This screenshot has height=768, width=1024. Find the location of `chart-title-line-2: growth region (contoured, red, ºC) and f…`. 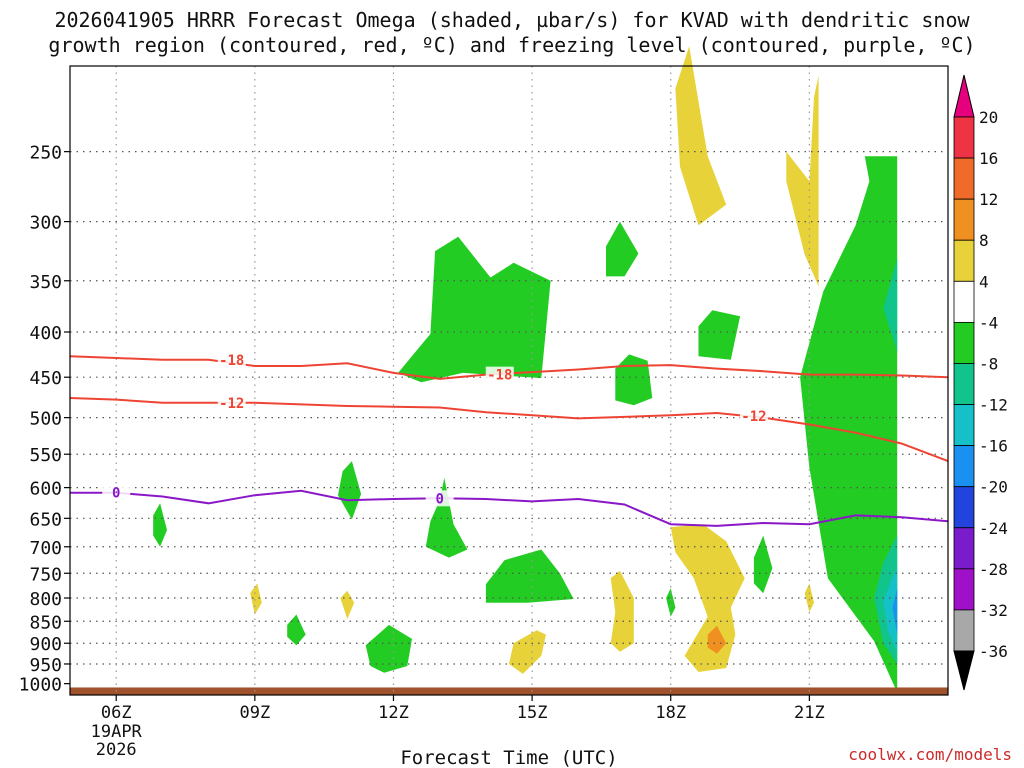

chart-title-line-2: growth region (contoured, red, ºC) and f… is located at coordinates (512, 45).